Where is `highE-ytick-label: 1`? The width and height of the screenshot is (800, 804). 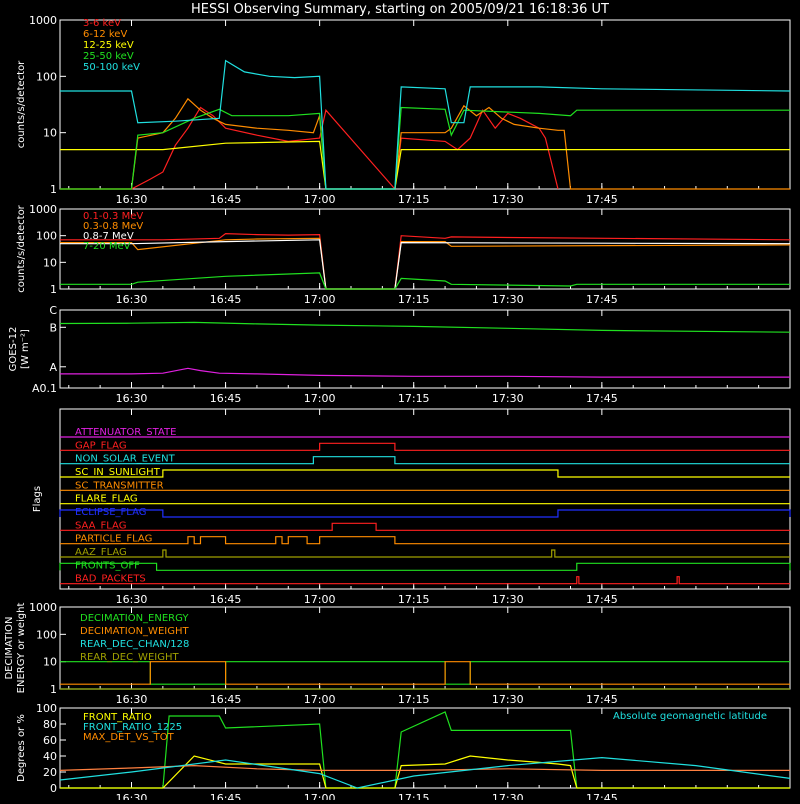 highE-ytick-label: 1 is located at coordinates (53, 289).